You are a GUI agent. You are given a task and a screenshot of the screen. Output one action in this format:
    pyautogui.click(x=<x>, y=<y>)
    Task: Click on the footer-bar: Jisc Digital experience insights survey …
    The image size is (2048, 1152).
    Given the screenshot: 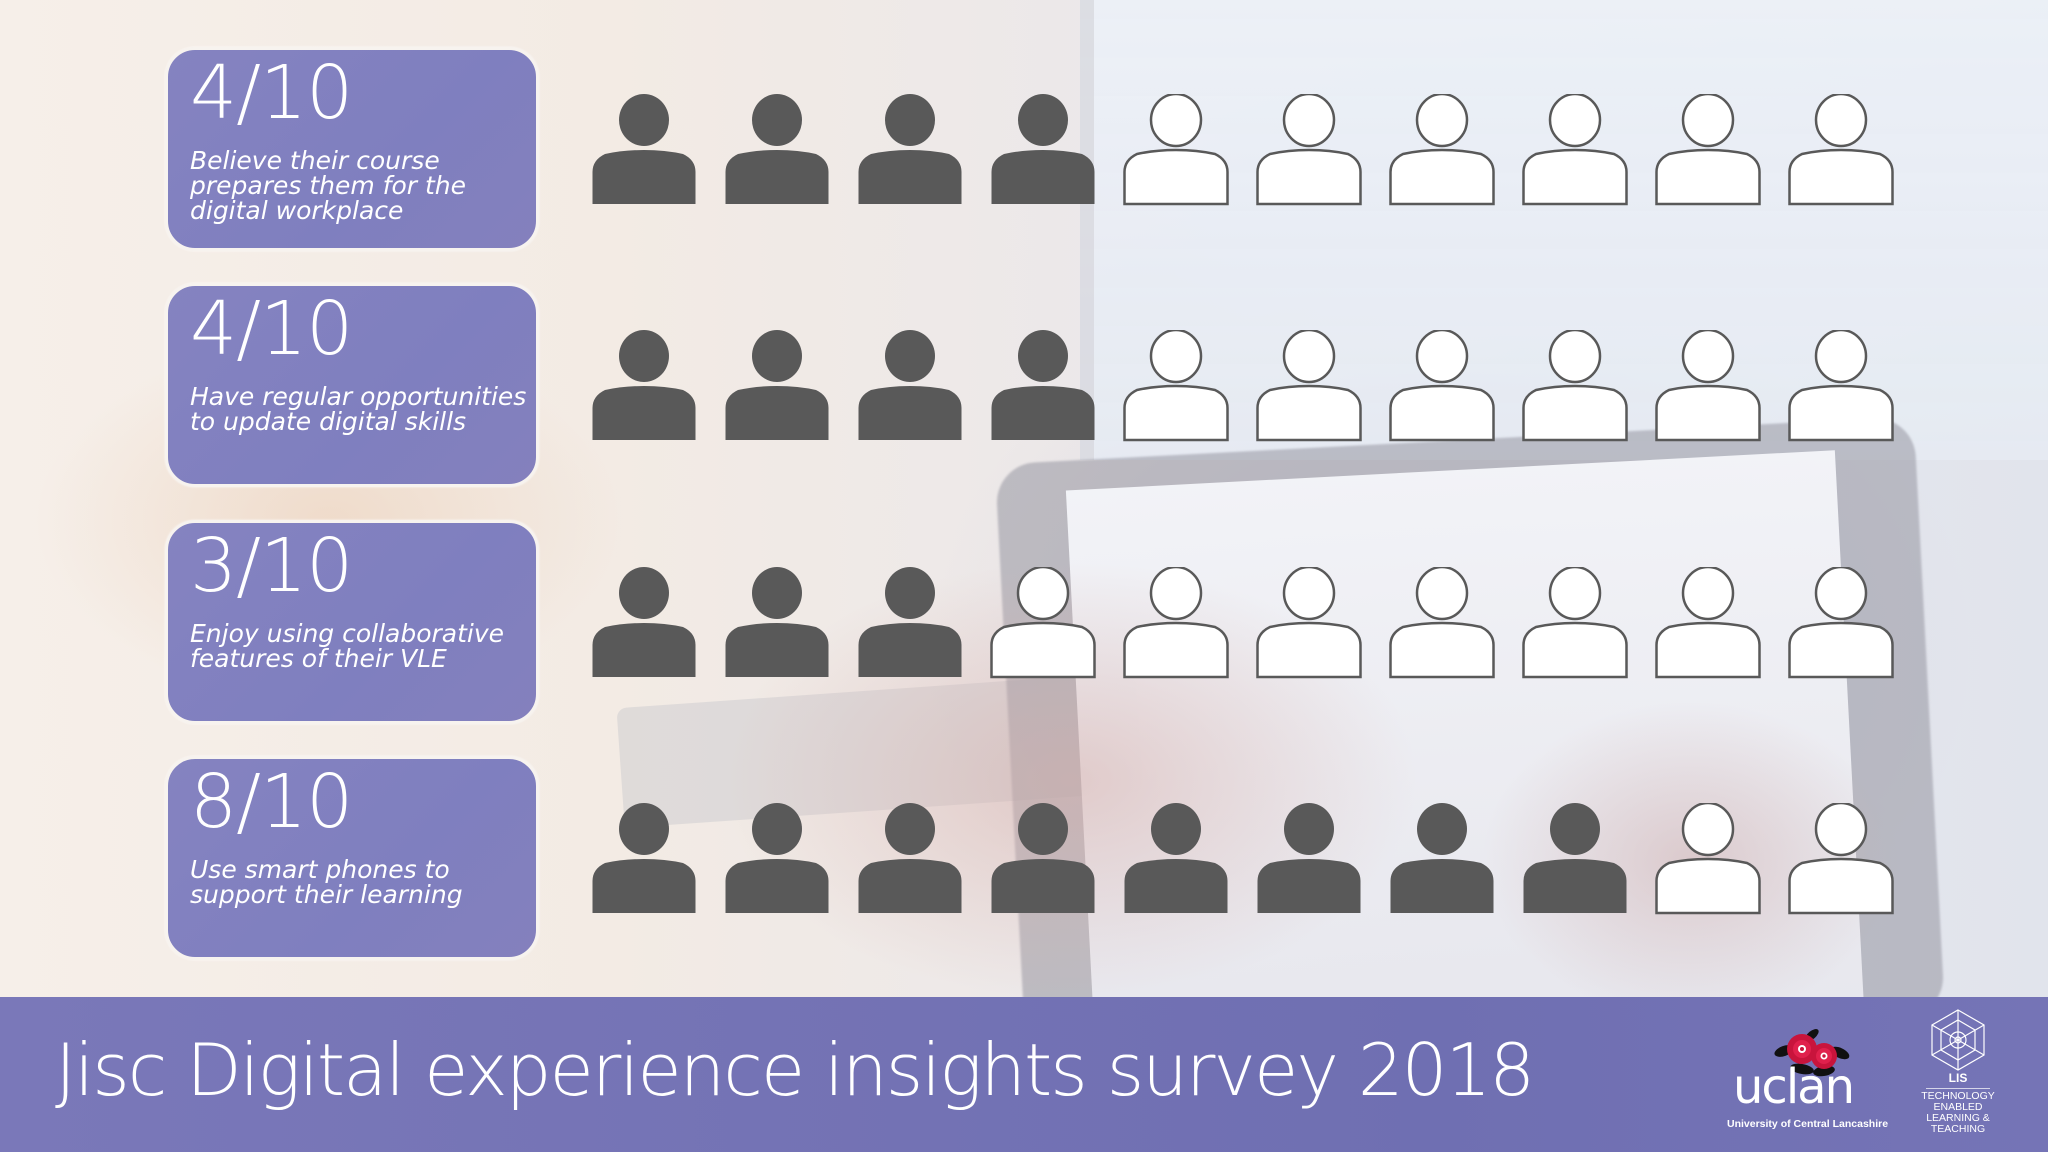 What is the action you would take?
    pyautogui.click(x=1024, y=1074)
    